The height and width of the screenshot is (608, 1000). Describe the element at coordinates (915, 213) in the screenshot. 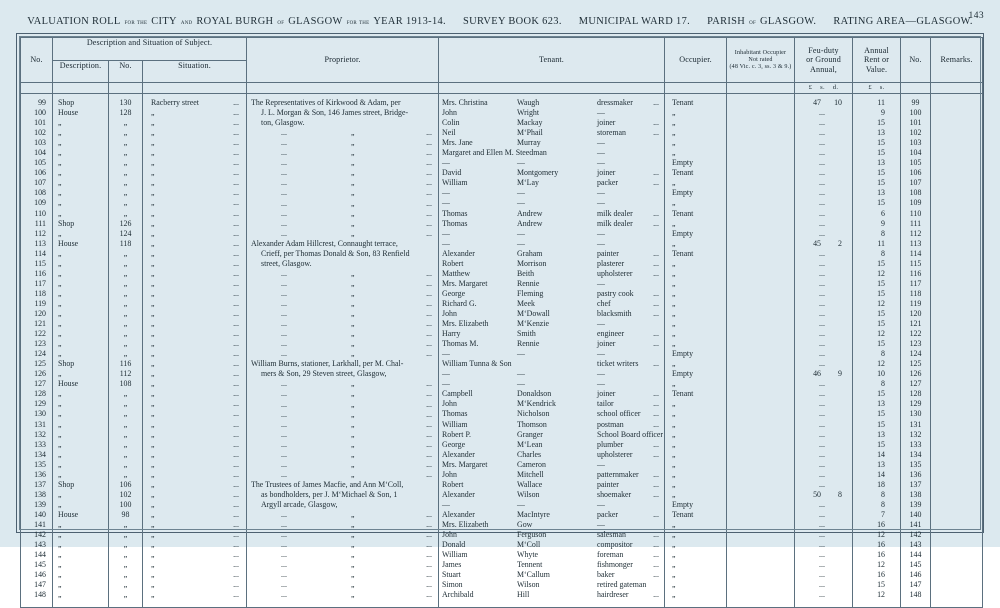

I see `row-no-right: 110` at that location.